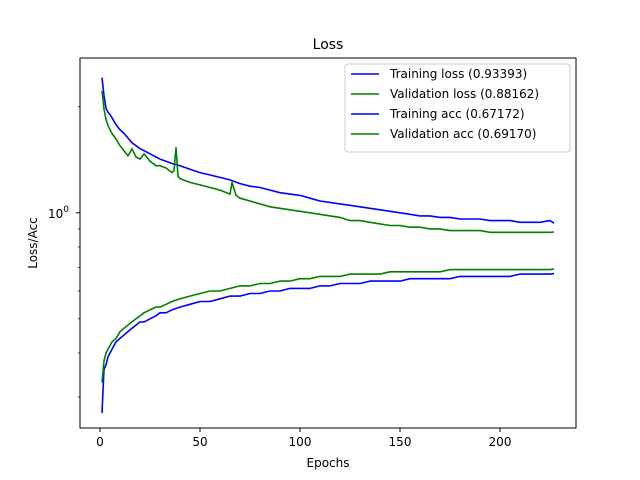  Describe the element at coordinates (458, 74) in the screenshot. I see `legend-label-0: Training loss (0.93393)` at that location.